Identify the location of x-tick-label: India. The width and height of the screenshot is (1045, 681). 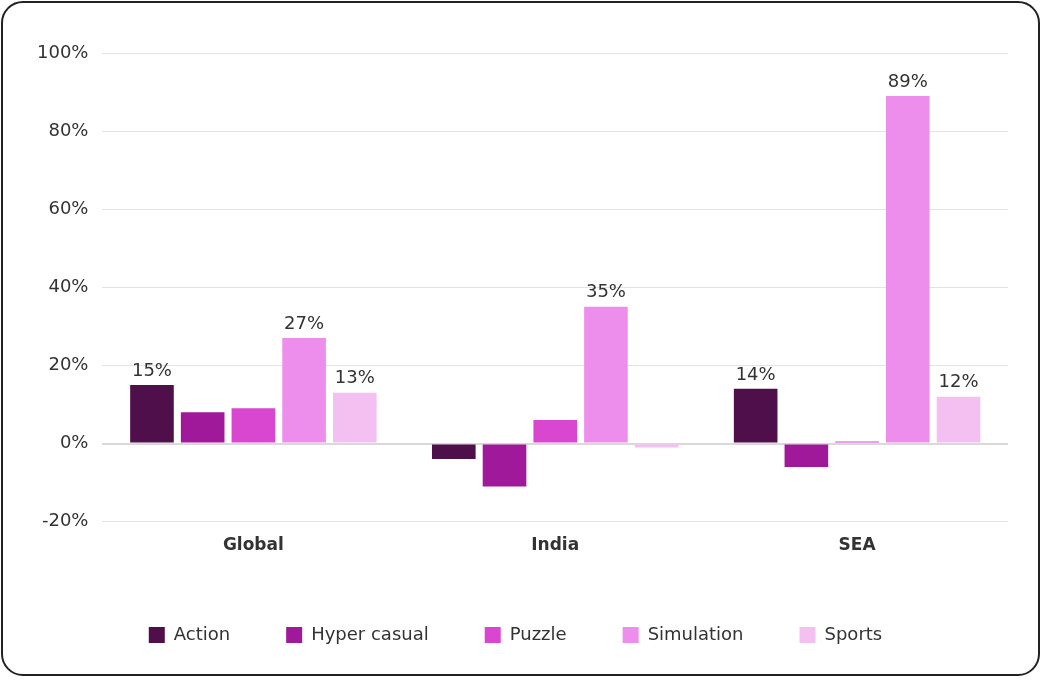
(555, 544).